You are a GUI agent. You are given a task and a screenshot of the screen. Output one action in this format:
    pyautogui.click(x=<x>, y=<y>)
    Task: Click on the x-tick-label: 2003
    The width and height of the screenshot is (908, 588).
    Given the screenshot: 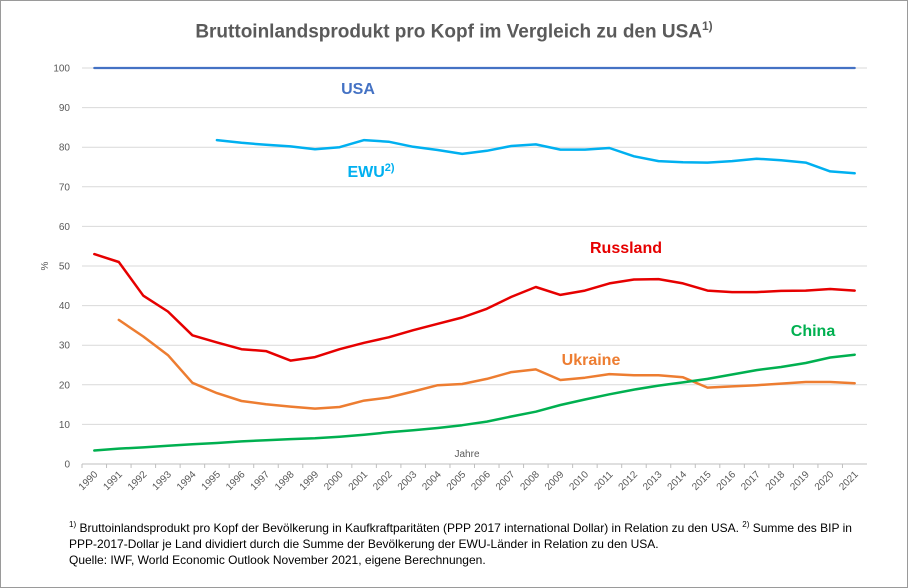 What is the action you would take?
    pyautogui.click(x=408, y=481)
    